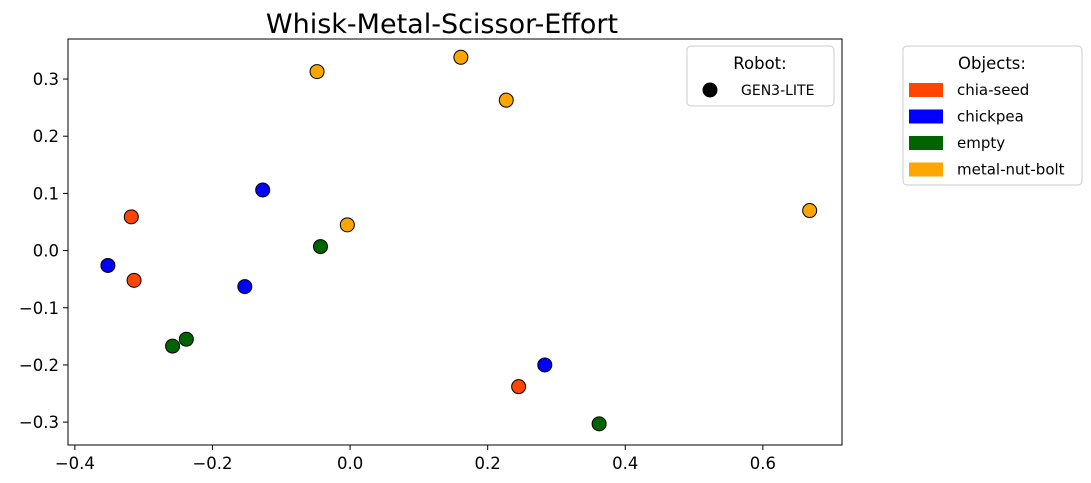 The height and width of the screenshot is (483, 1091). I want to click on y-tick-label: 0.1, so click(46, 193).